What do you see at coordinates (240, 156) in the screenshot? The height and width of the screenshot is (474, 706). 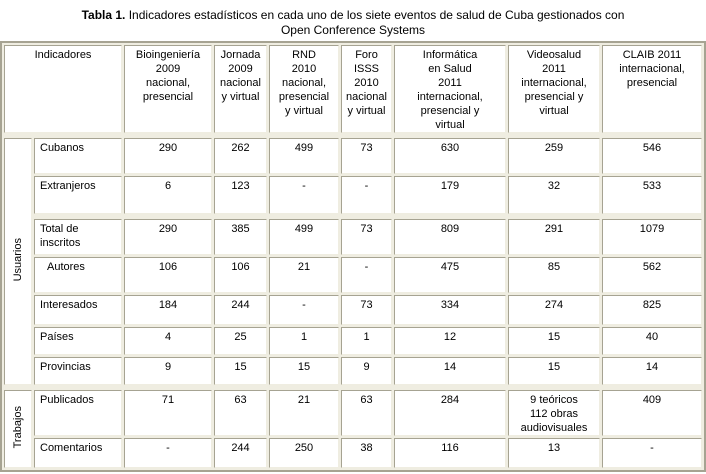 I see `data-cell: 262` at bounding box center [240, 156].